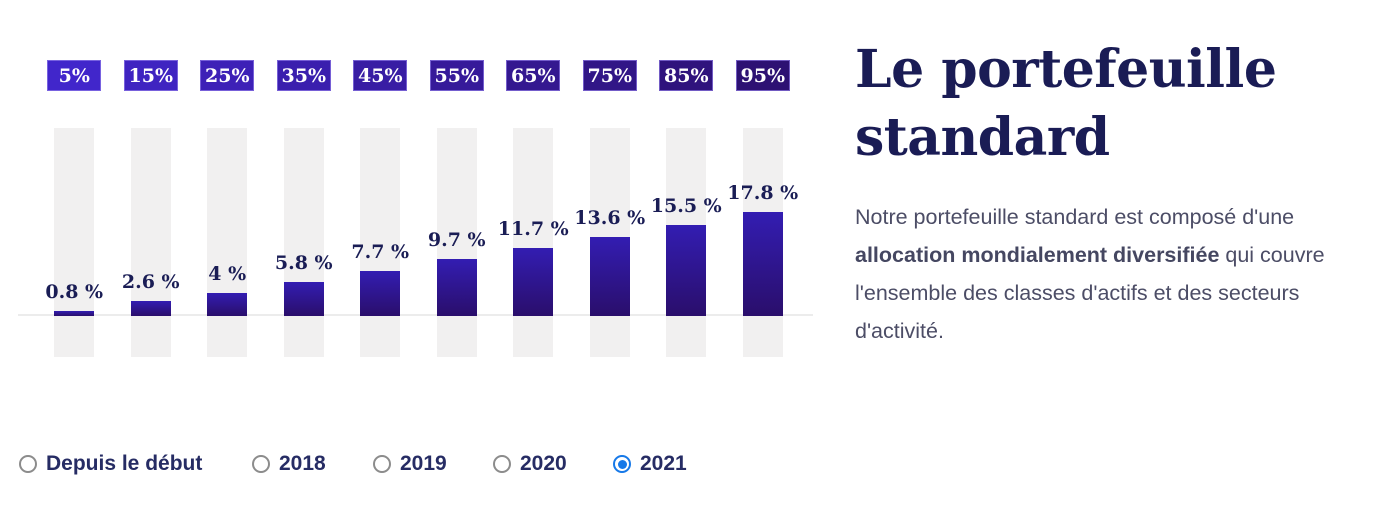  What do you see at coordinates (663, 463) in the screenshot?
I see `period-option-label: 2021` at bounding box center [663, 463].